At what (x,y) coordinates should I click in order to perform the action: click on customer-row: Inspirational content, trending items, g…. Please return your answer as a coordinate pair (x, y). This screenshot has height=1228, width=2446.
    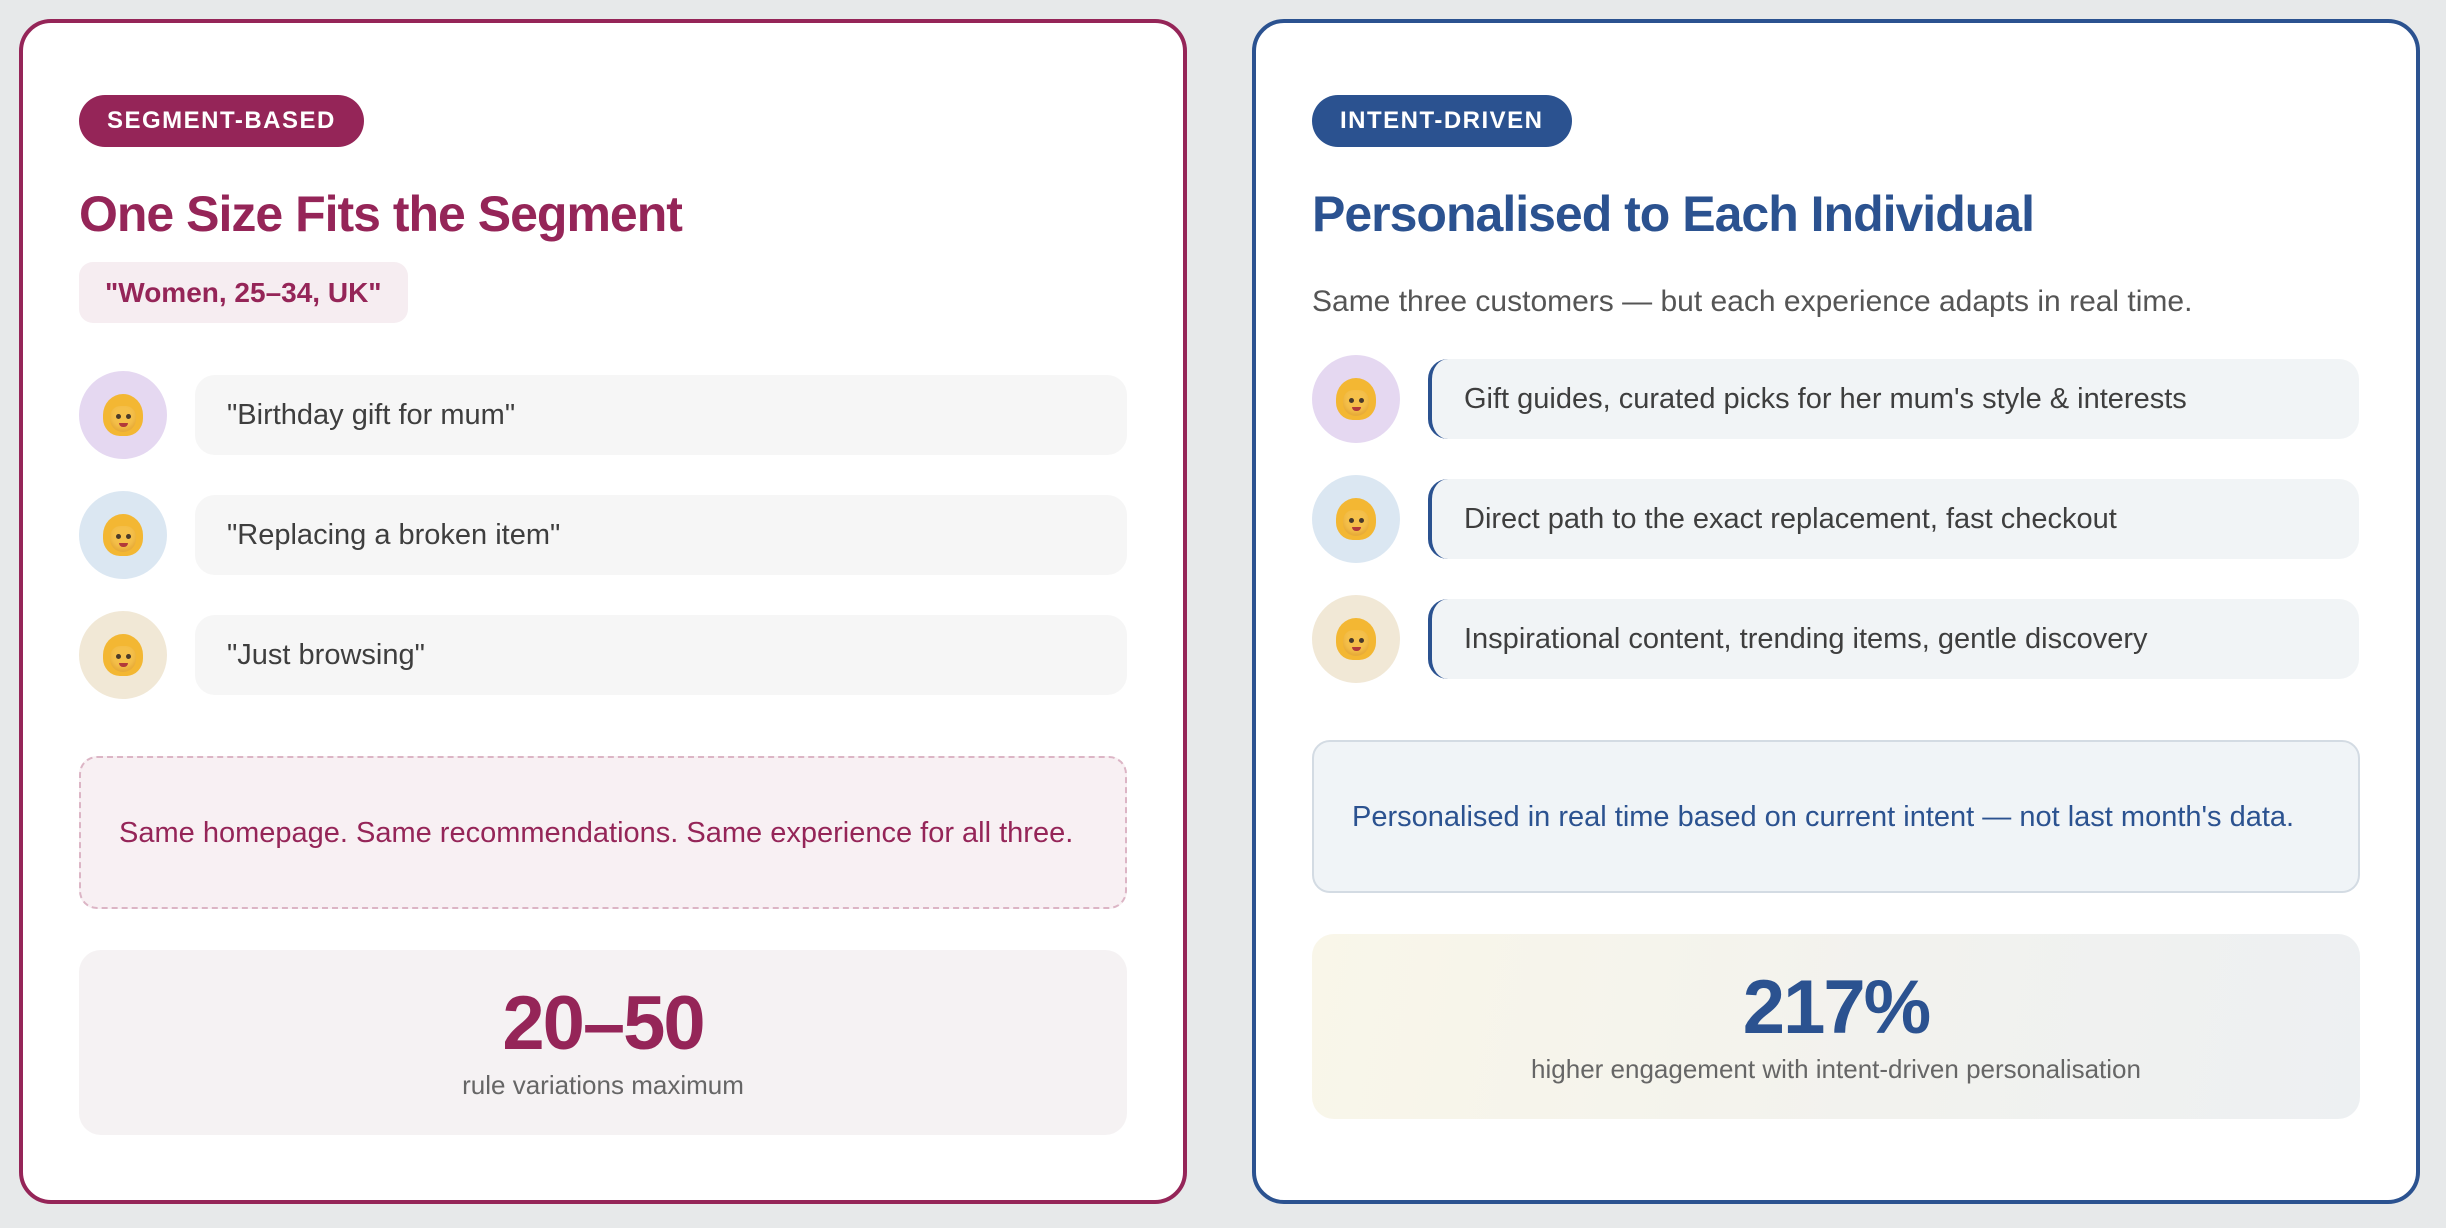
    Looking at the image, I should click on (1836, 639).